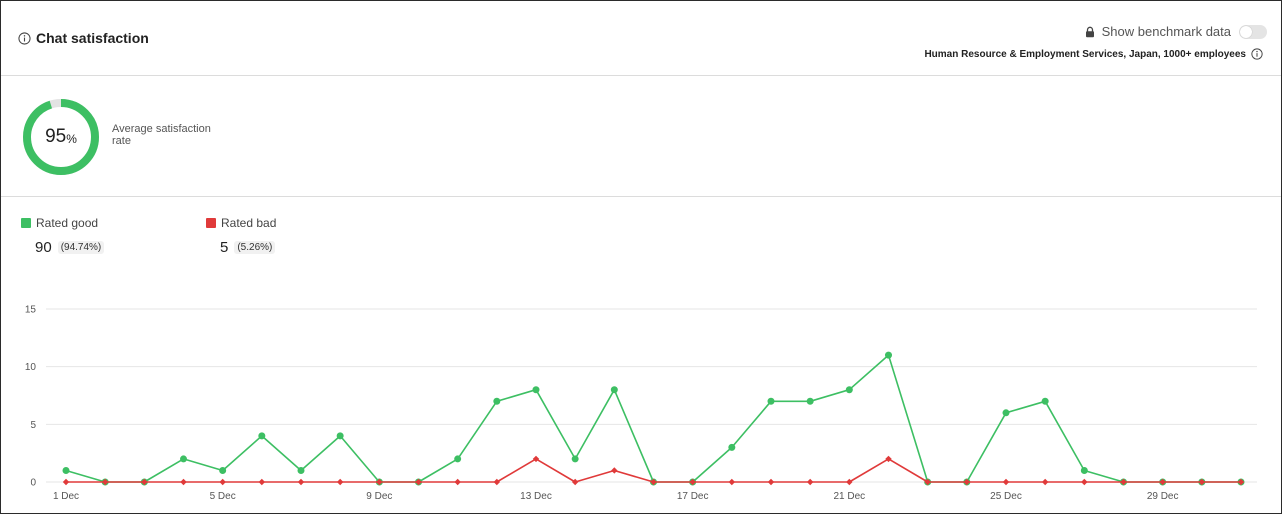 The height and width of the screenshot is (514, 1282). Describe the element at coordinates (1257, 54) in the screenshot. I see `segment-info-icon` at that location.